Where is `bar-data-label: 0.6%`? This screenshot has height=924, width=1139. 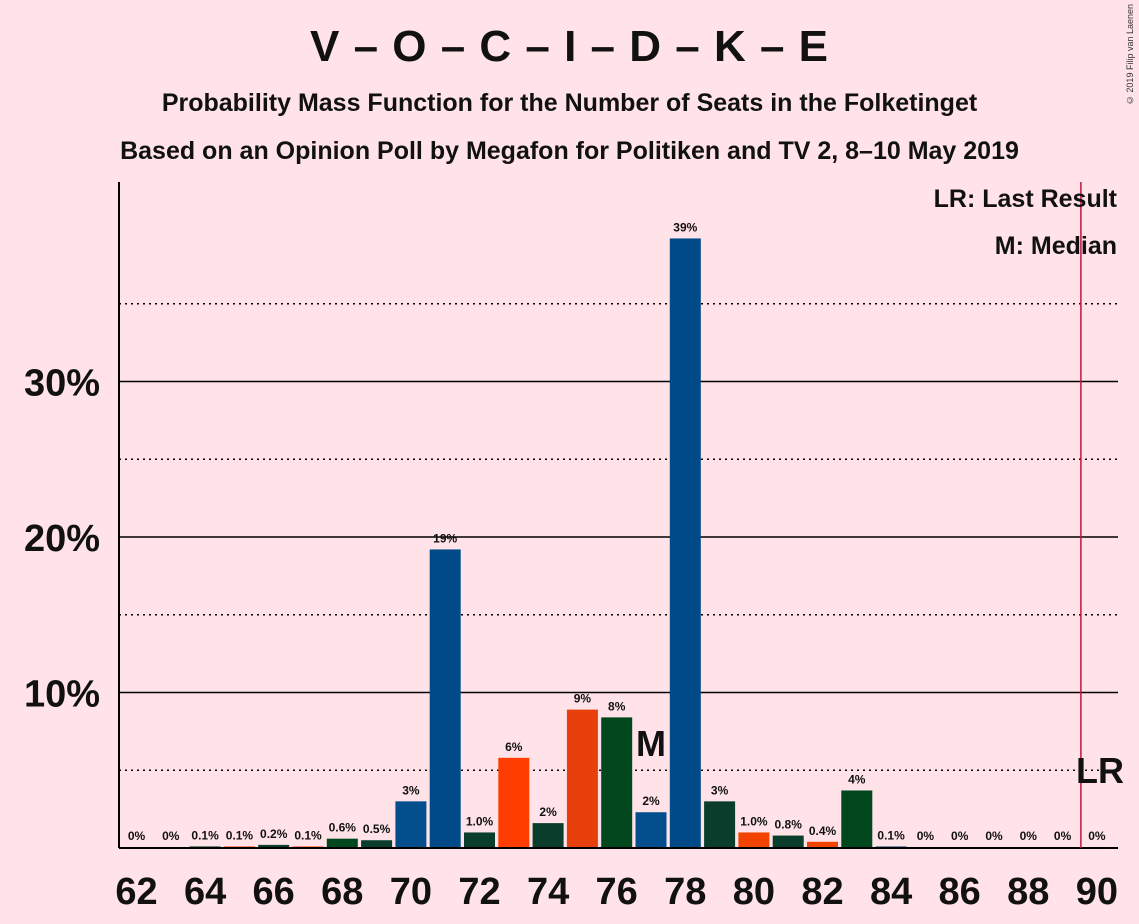
bar-data-label: 0.6% is located at coordinates (343, 828).